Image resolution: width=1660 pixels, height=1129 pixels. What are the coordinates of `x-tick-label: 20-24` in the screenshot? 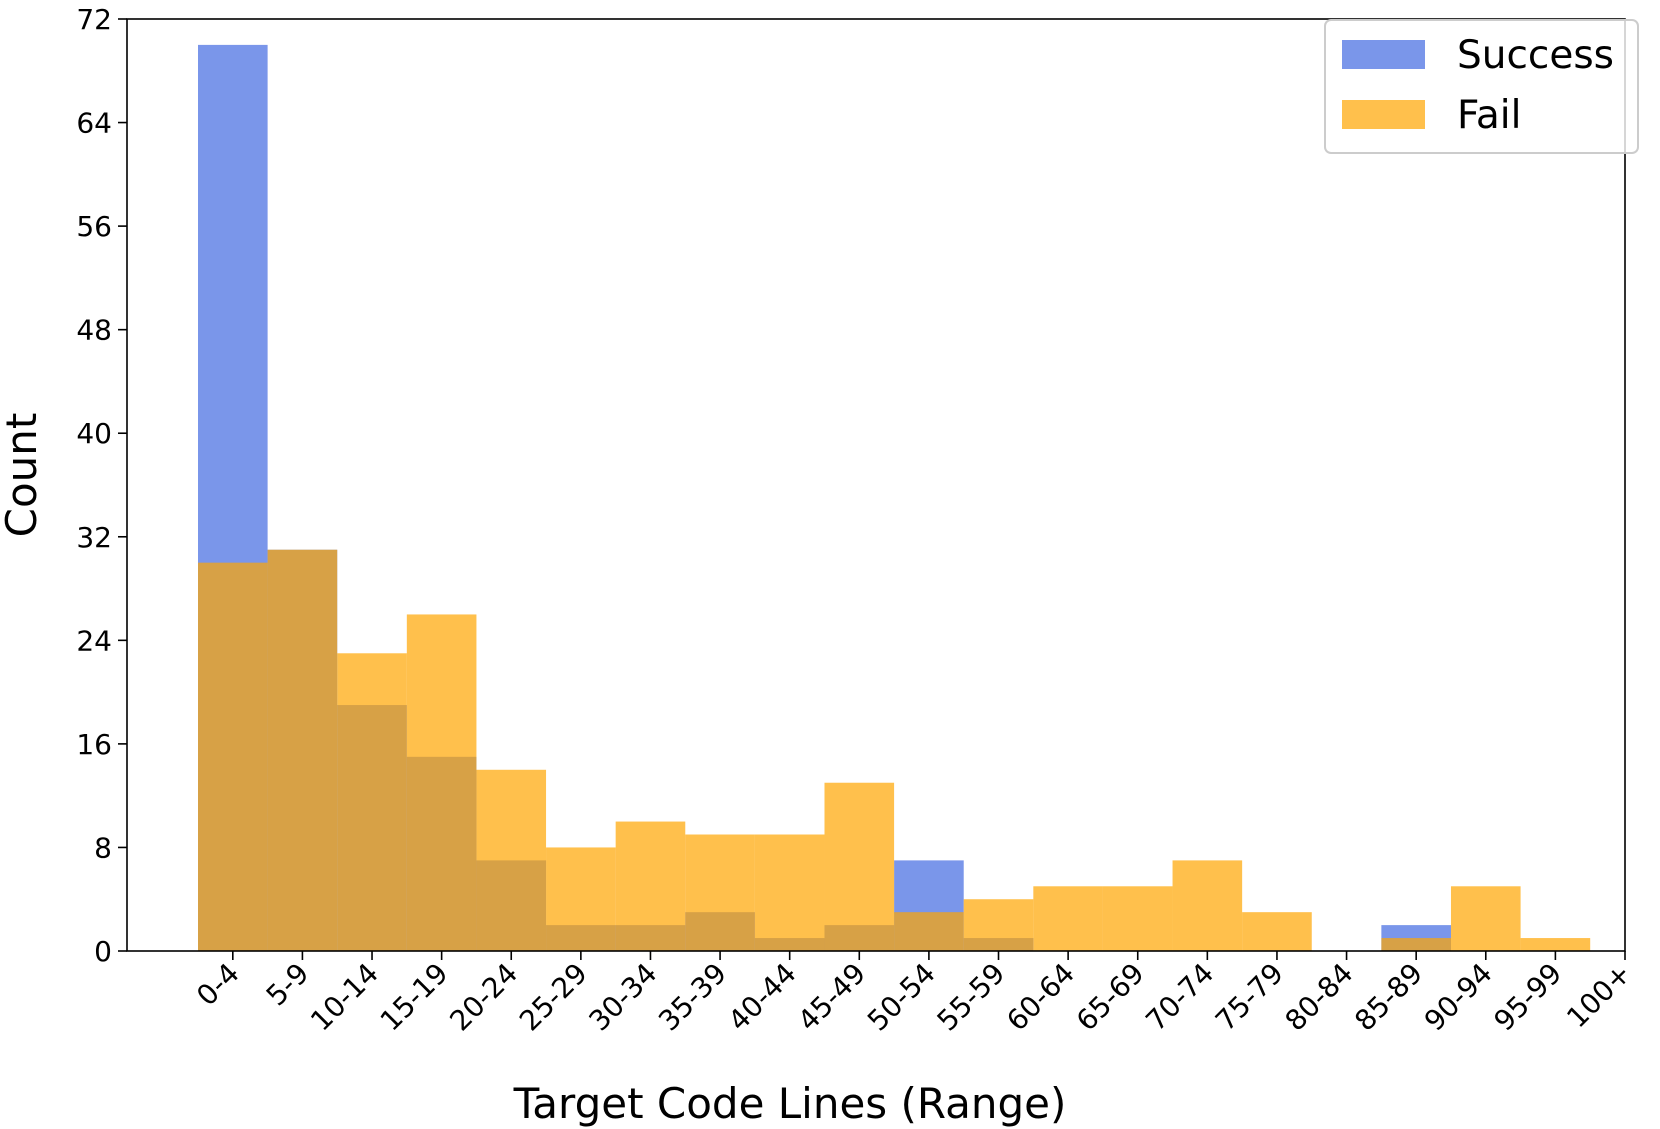 It's located at (483, 997).